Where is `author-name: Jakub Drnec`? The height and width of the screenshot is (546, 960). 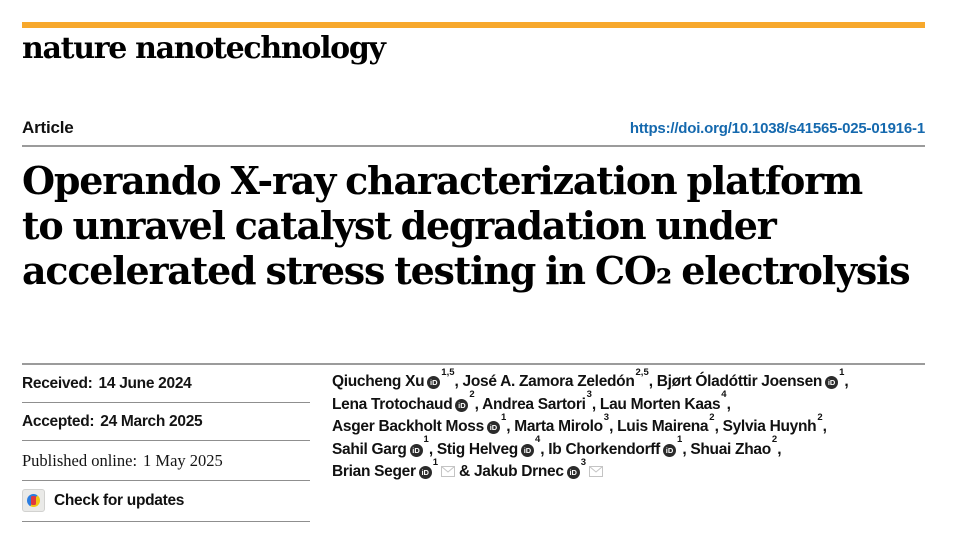 author-name: Jakub Drnec is located at coordinates (518, 471).